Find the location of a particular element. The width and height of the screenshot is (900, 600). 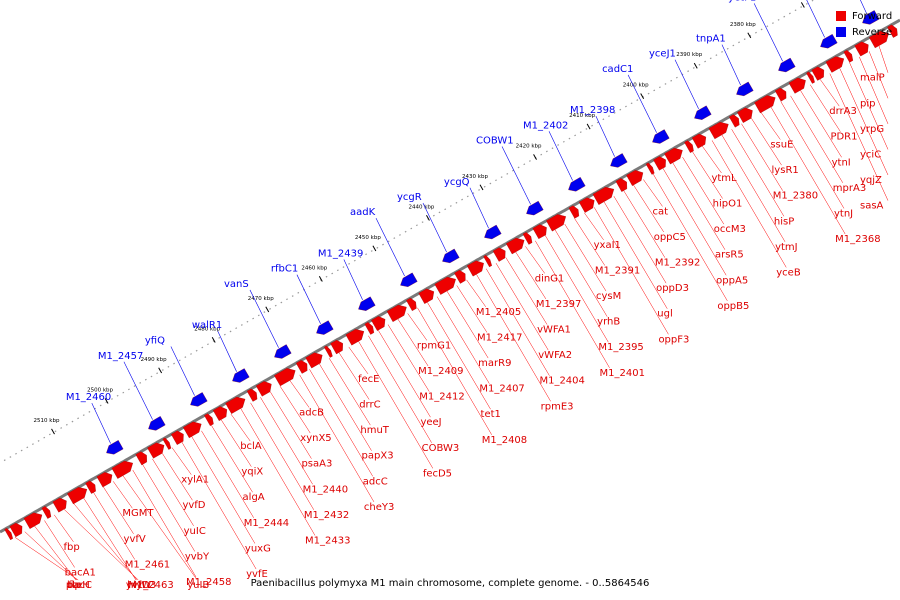

scale-tick-label: 2490 kbp is located at coordinates (154, 360).